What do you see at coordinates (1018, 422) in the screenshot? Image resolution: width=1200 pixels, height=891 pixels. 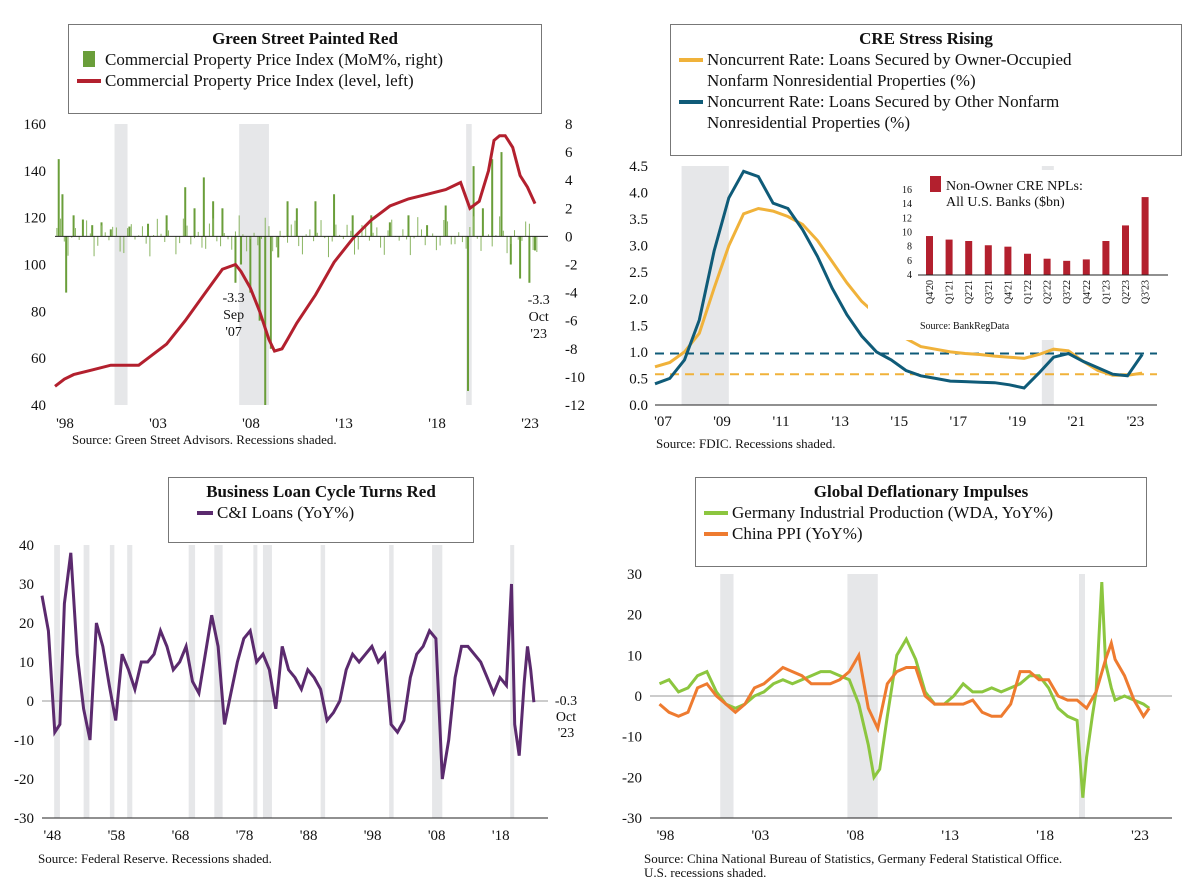 I see `chart2-x-tick-6: '19` at bounding box center [1018, 422].